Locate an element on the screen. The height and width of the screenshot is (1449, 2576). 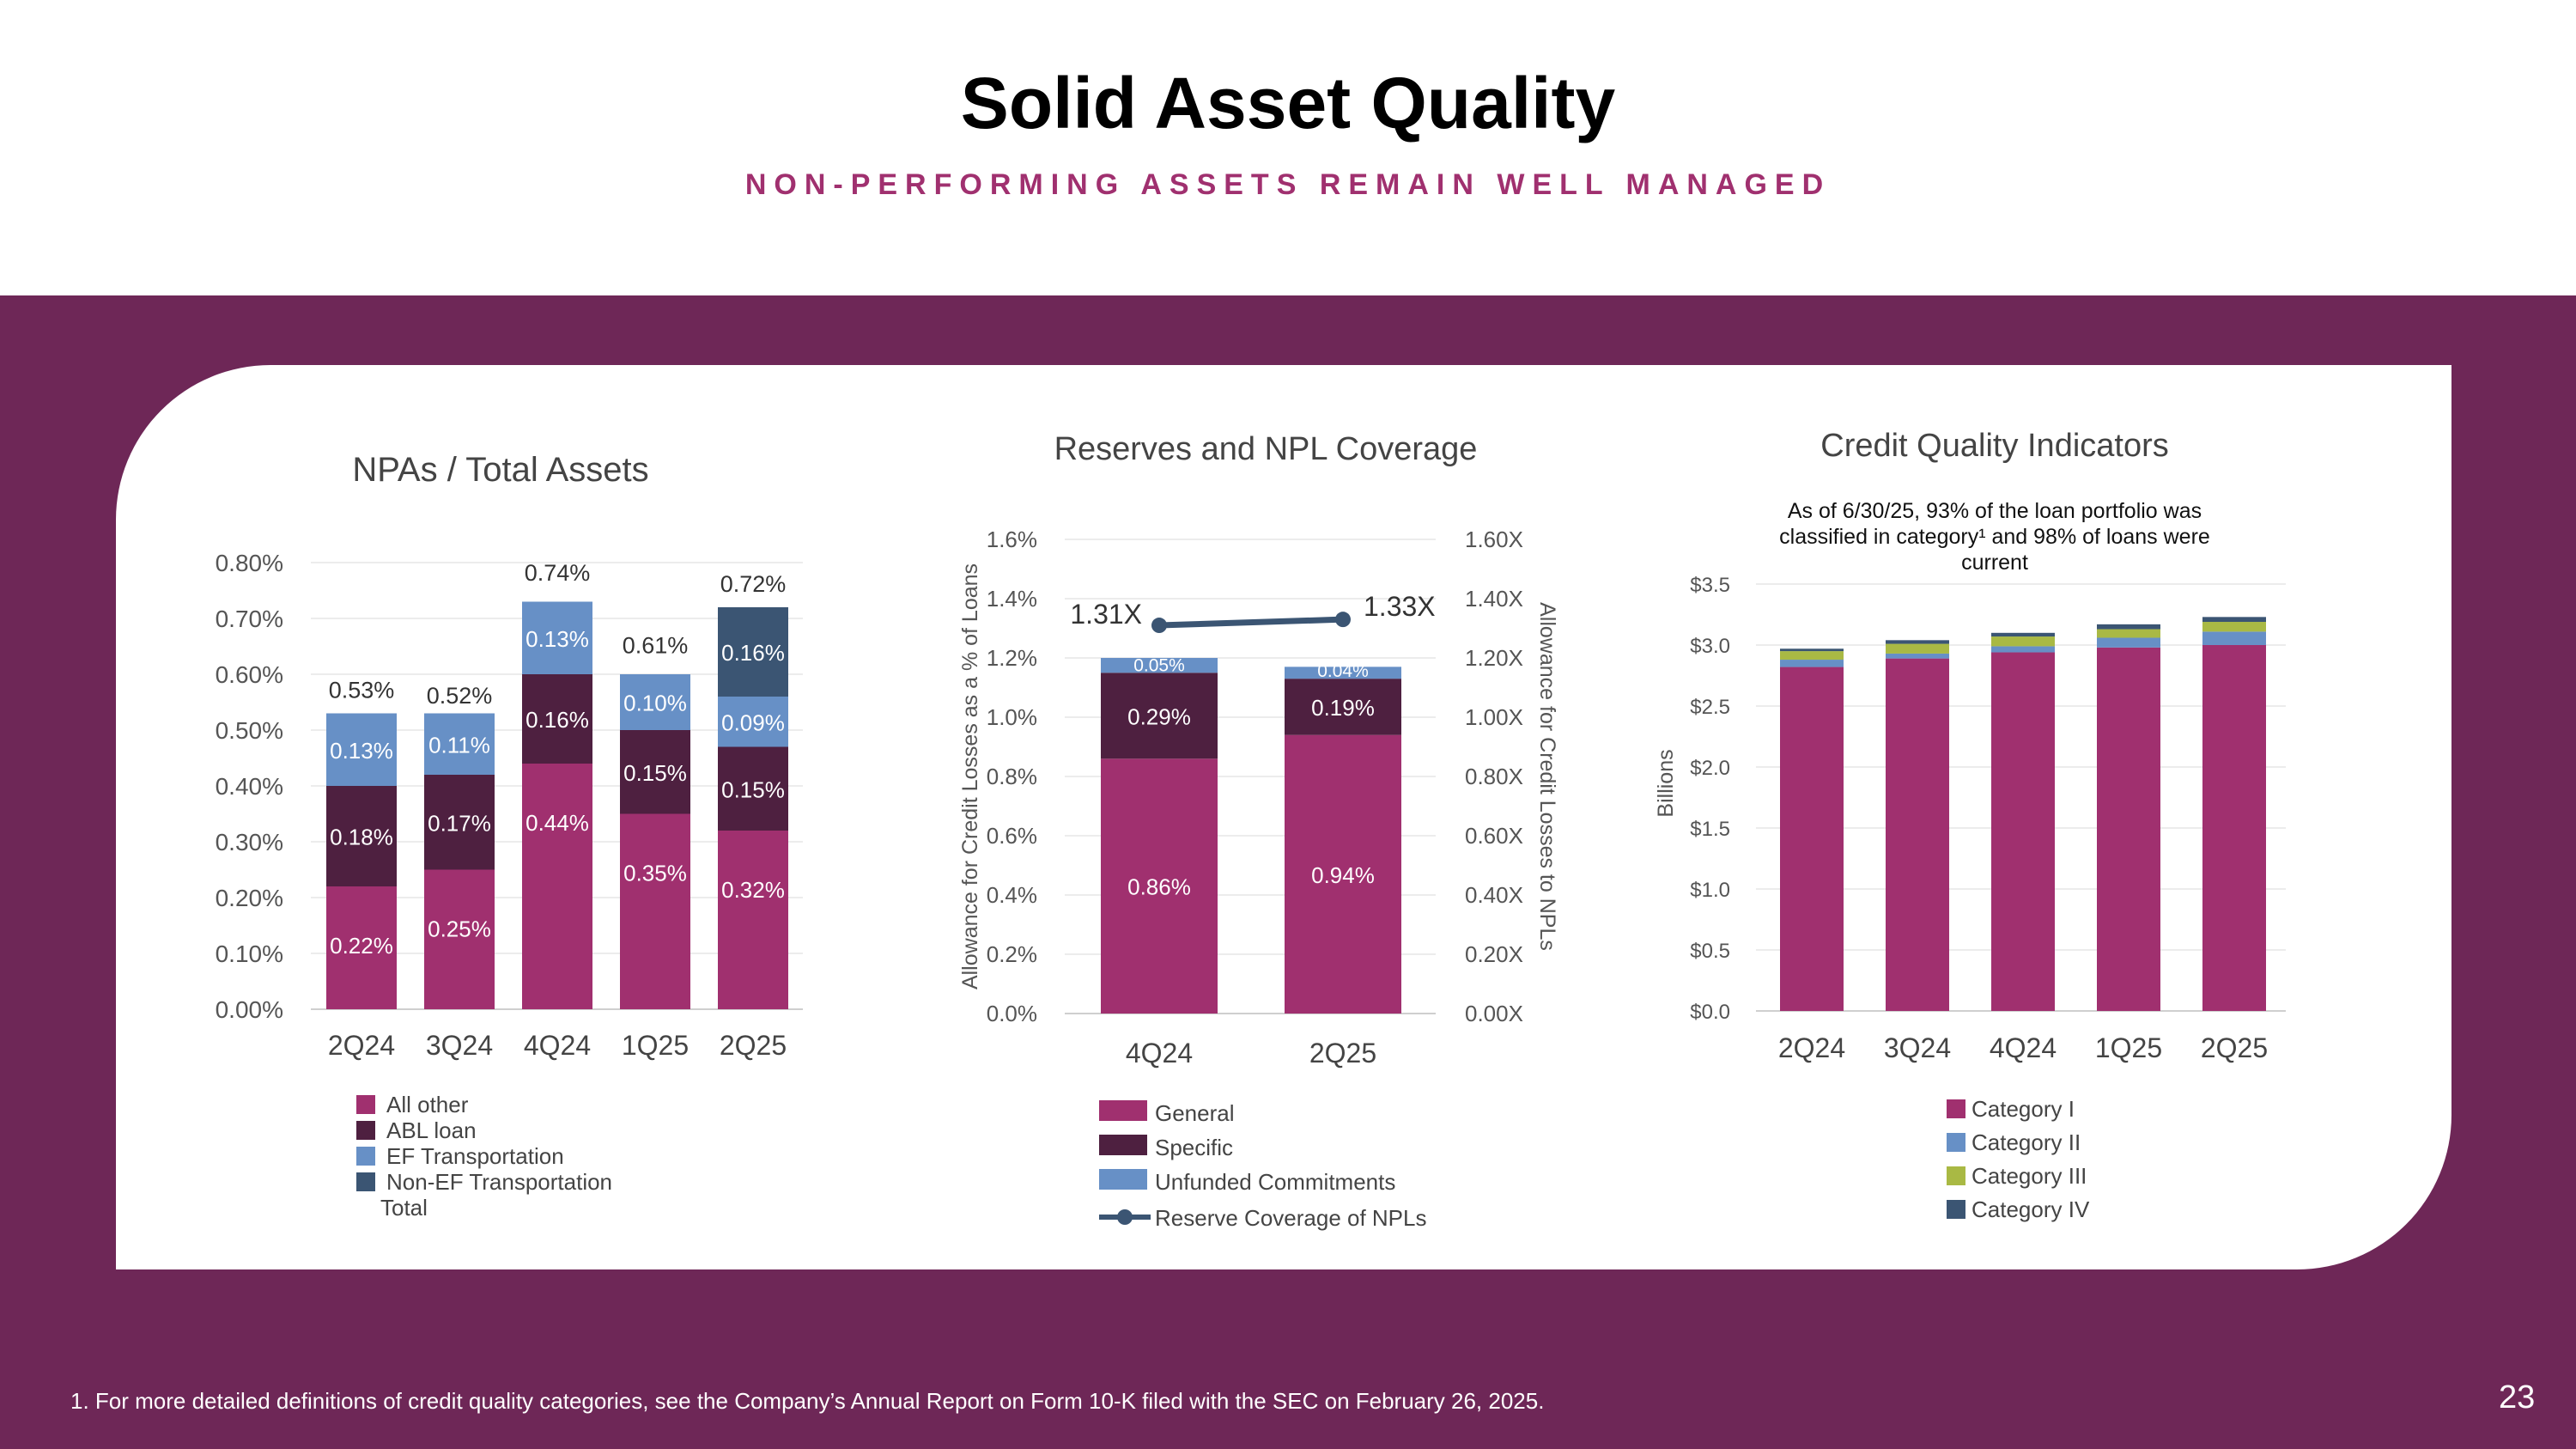
npa-data-label: 0.11% is located at coordinates (459, 745).